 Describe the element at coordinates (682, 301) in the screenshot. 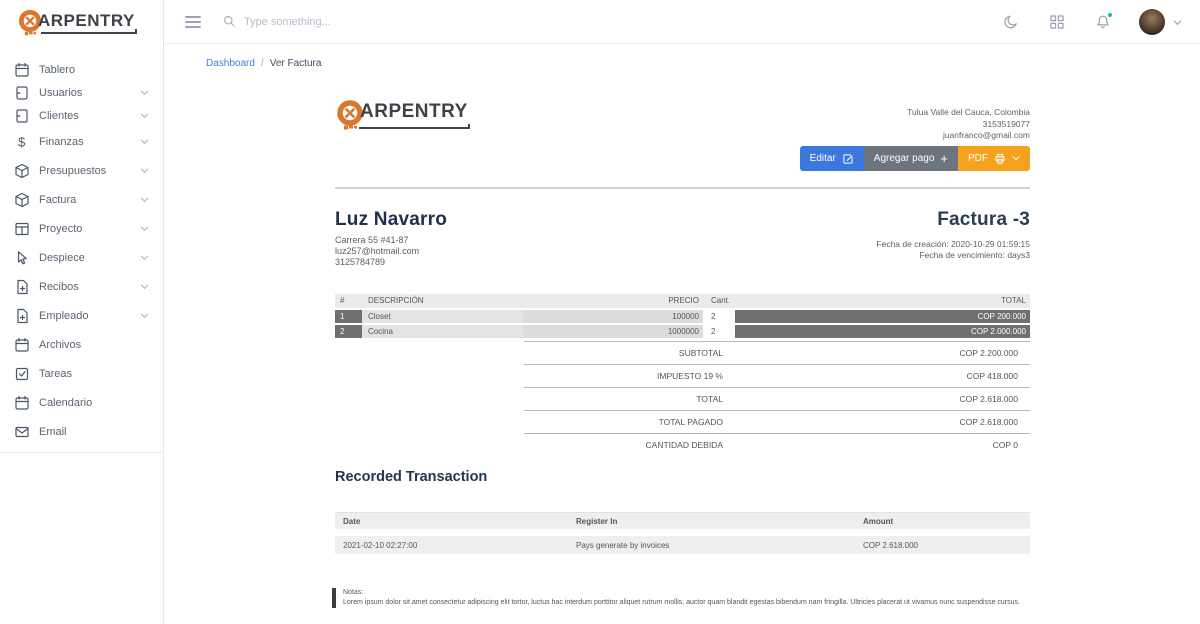

I see `items-header-row: # DESCRIPCIÓN PRECIO Cant. TOTAL` at that location.